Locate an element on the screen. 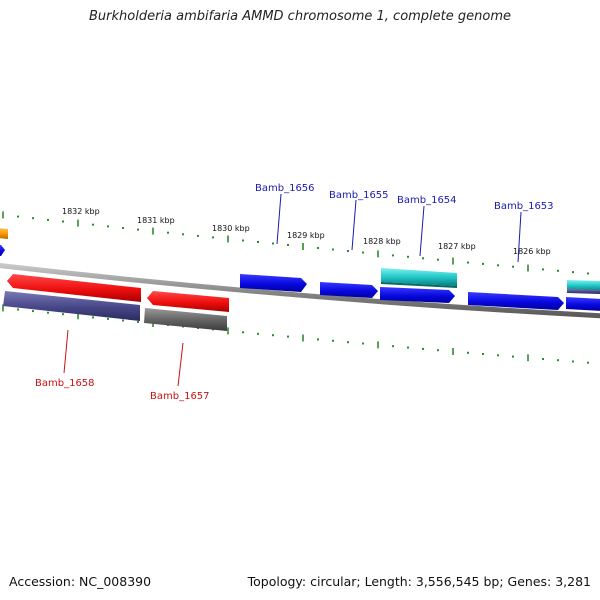 This screenshot has width=600, height=600. gene-label-bamb-1657: Bamb_1657 is located at coordinates (180, 396).